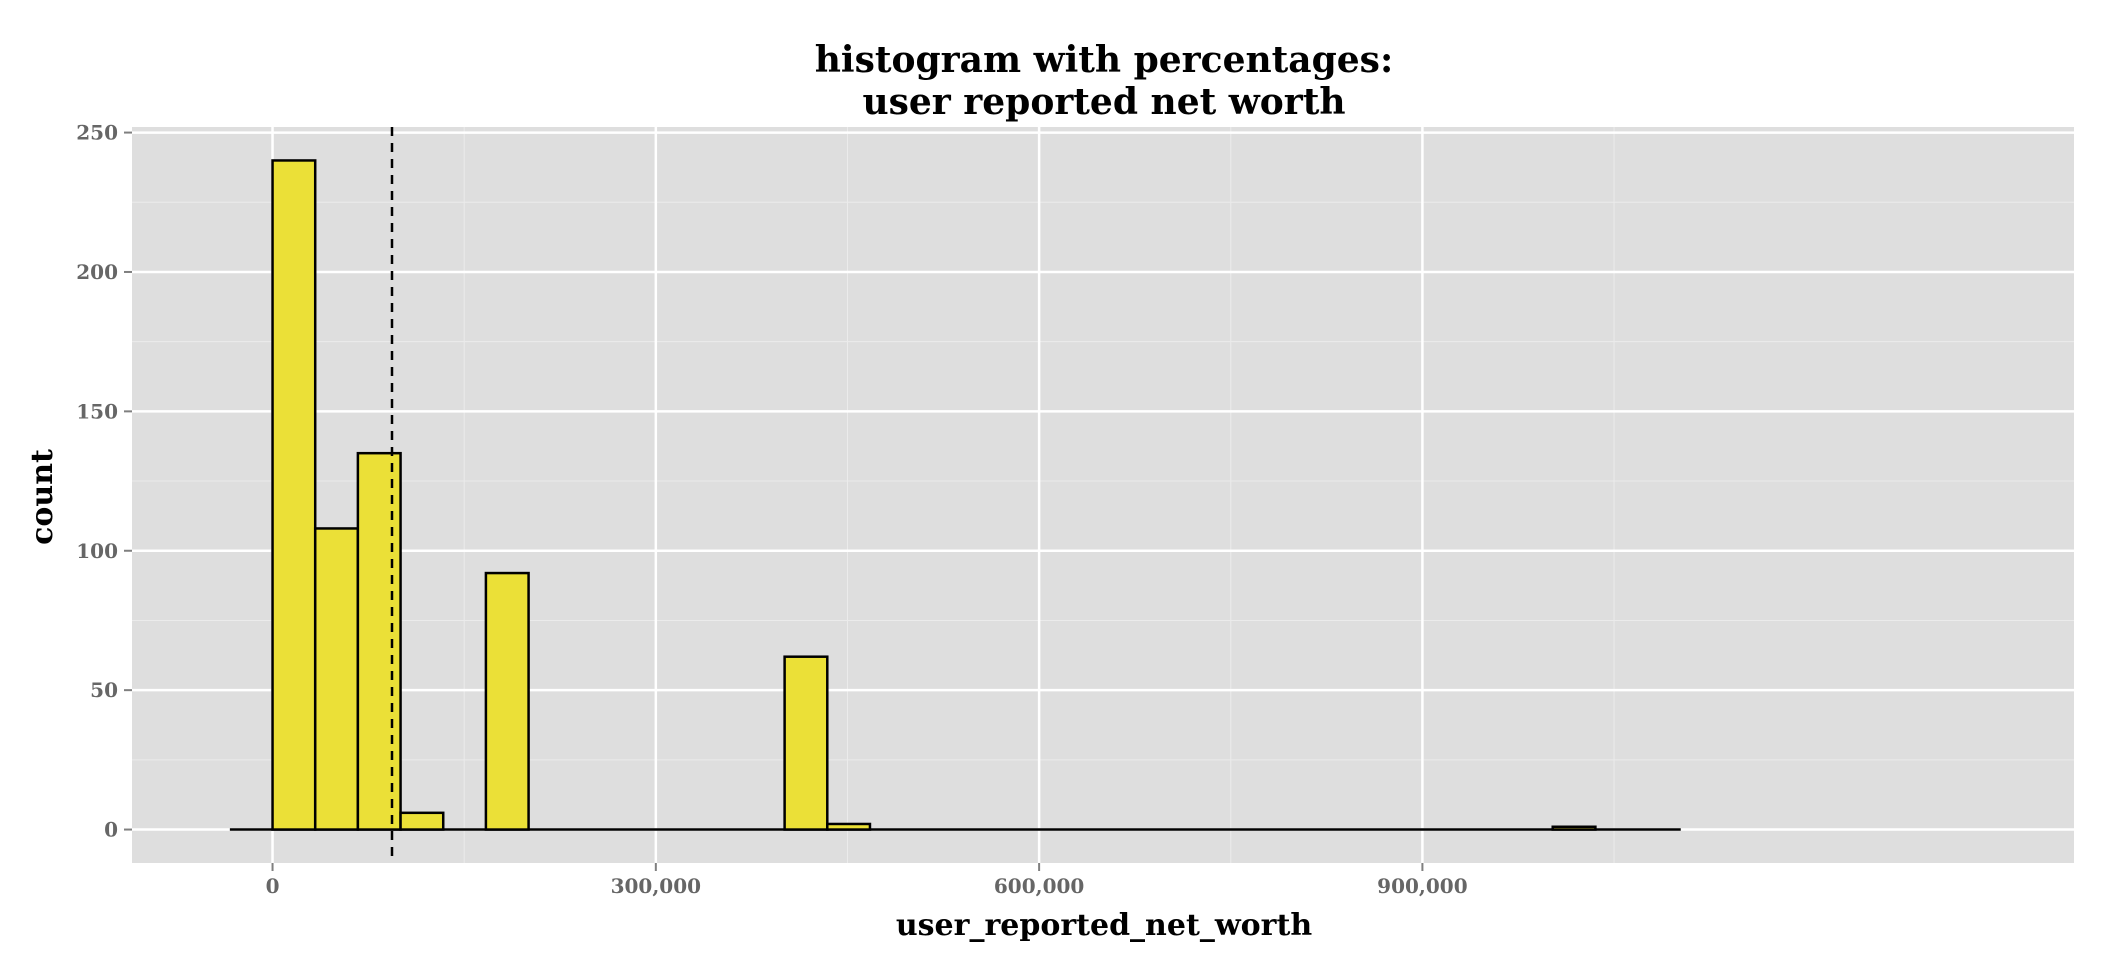  I want to click on y-tick-label: 50, so click(104, 690).